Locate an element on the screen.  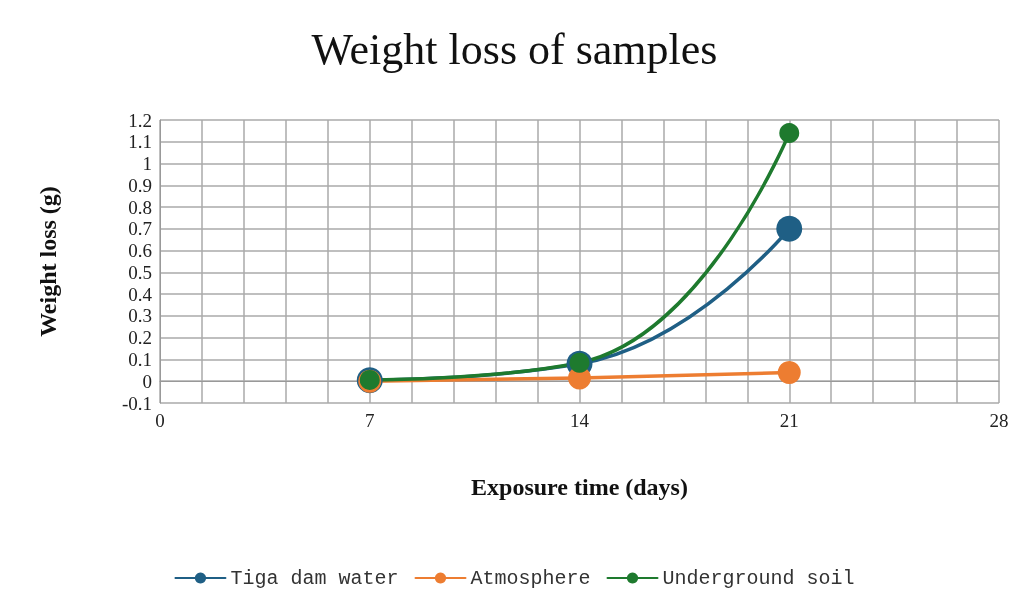
y-tick-label: 0.1 is located at coordinates (140, 359).